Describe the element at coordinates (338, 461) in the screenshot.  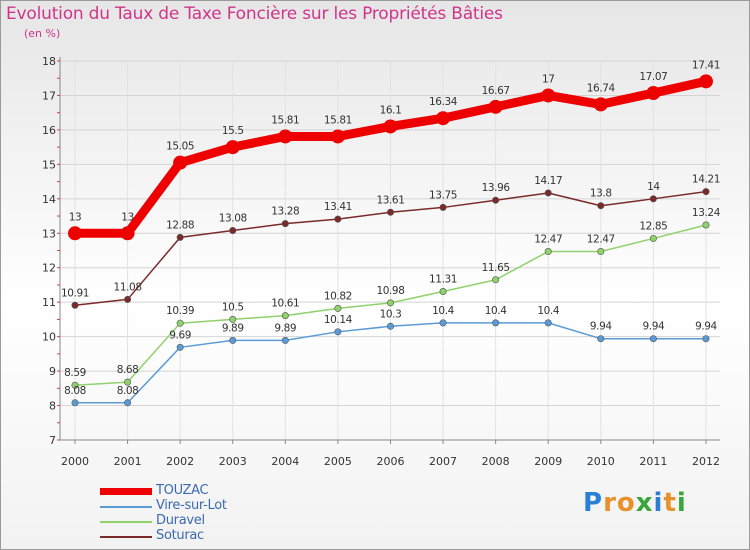
I see `x-tick-label: 2005` at that location.